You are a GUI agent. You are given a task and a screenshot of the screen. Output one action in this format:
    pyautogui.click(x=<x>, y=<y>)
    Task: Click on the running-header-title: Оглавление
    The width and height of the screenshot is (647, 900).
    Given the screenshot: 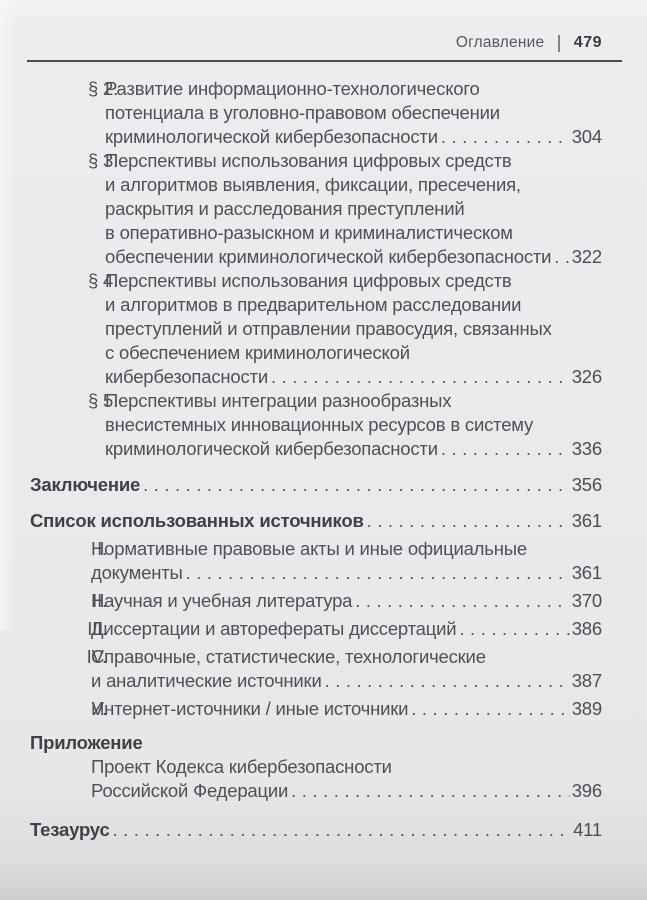 What is the action you would take?
    pyautogui.click(x=500, y=42)
    